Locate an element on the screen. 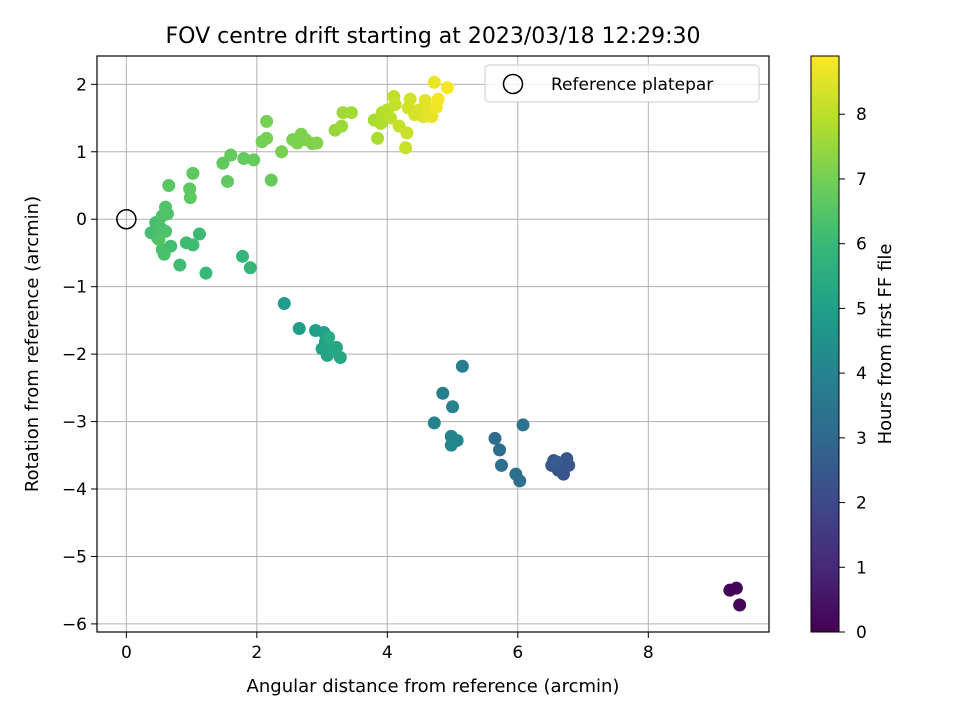 Image resolution: width=960 pixels, height=724 pixels. legend: Reference platepar is located at coordinates (622, 83).